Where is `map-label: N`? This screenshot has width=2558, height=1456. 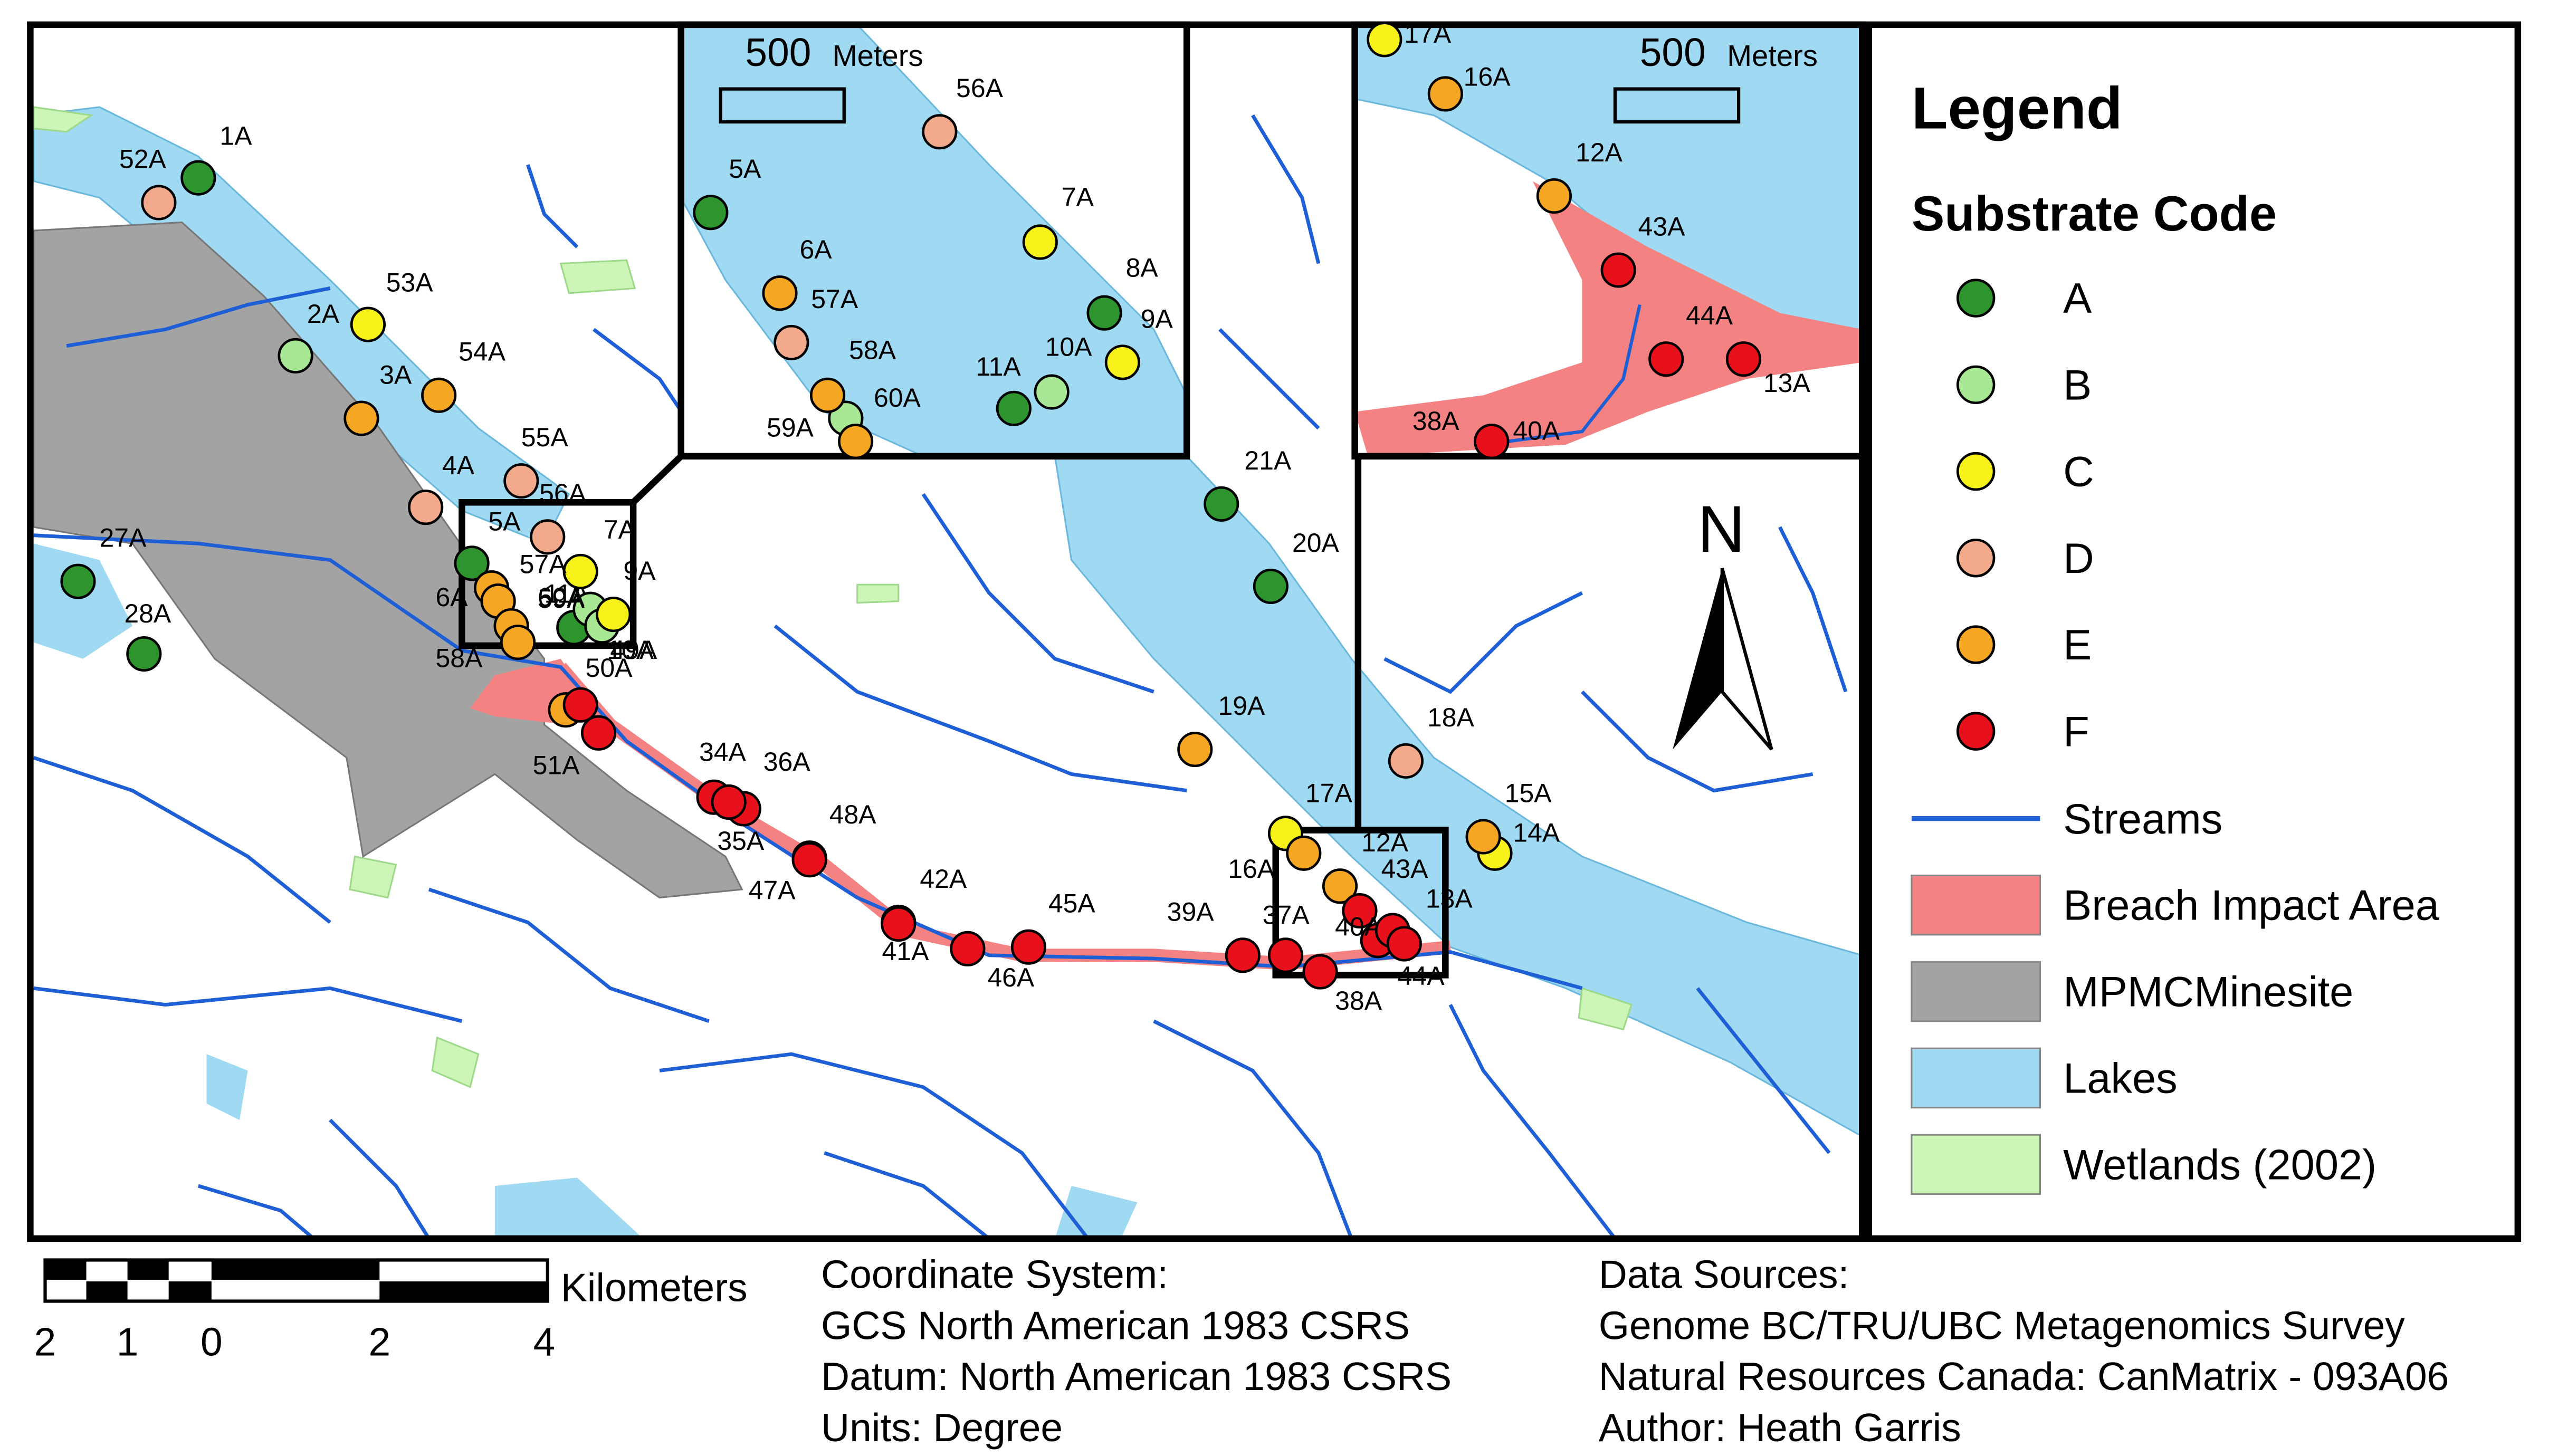 map-label: N is located at coordinates (1721, 529).